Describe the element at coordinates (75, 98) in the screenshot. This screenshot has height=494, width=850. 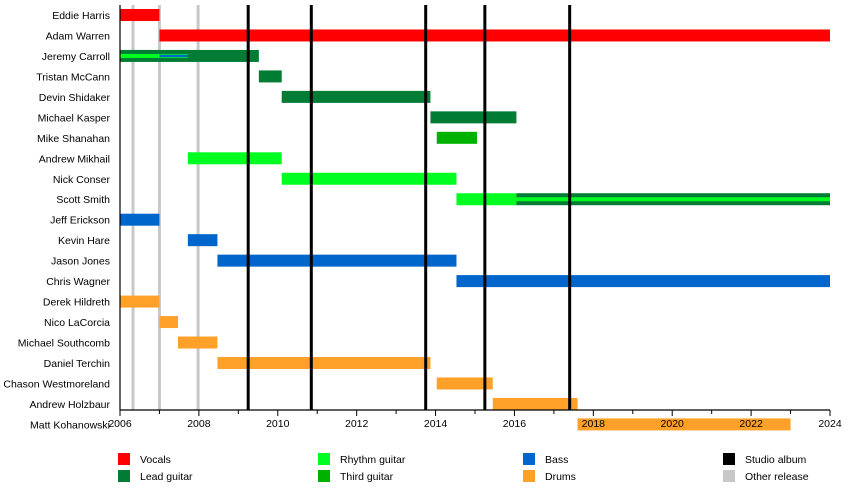
I see `member-name-label: Devin Shidaker` at that location.